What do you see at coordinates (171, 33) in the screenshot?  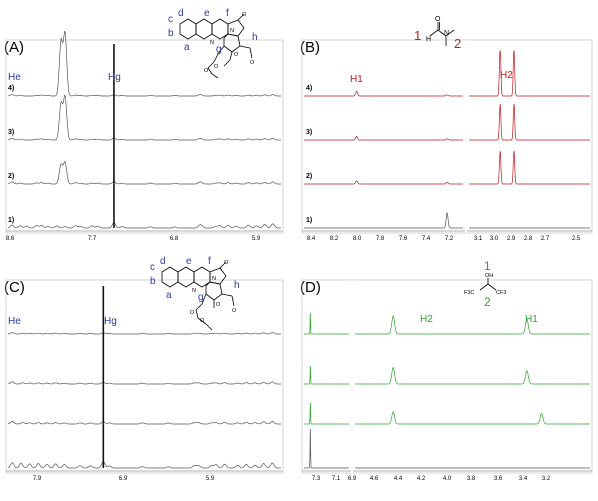 I see `structure-letter-b: b` at bounding box center [171, 33].